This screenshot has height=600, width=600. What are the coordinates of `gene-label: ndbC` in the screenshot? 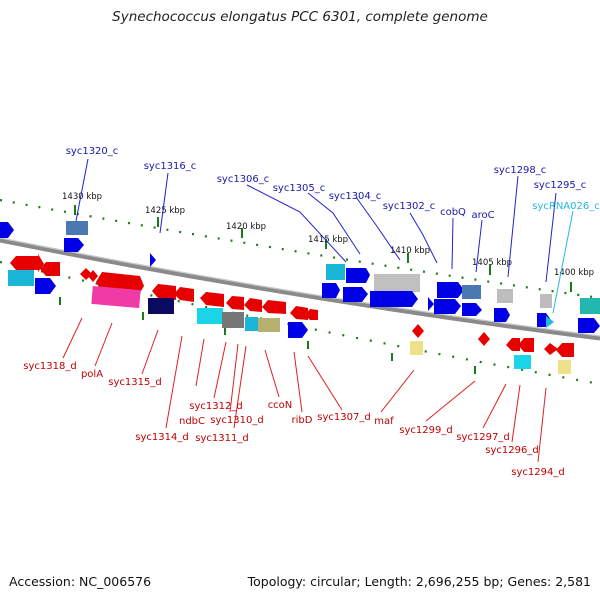 It's located at (192, 421).